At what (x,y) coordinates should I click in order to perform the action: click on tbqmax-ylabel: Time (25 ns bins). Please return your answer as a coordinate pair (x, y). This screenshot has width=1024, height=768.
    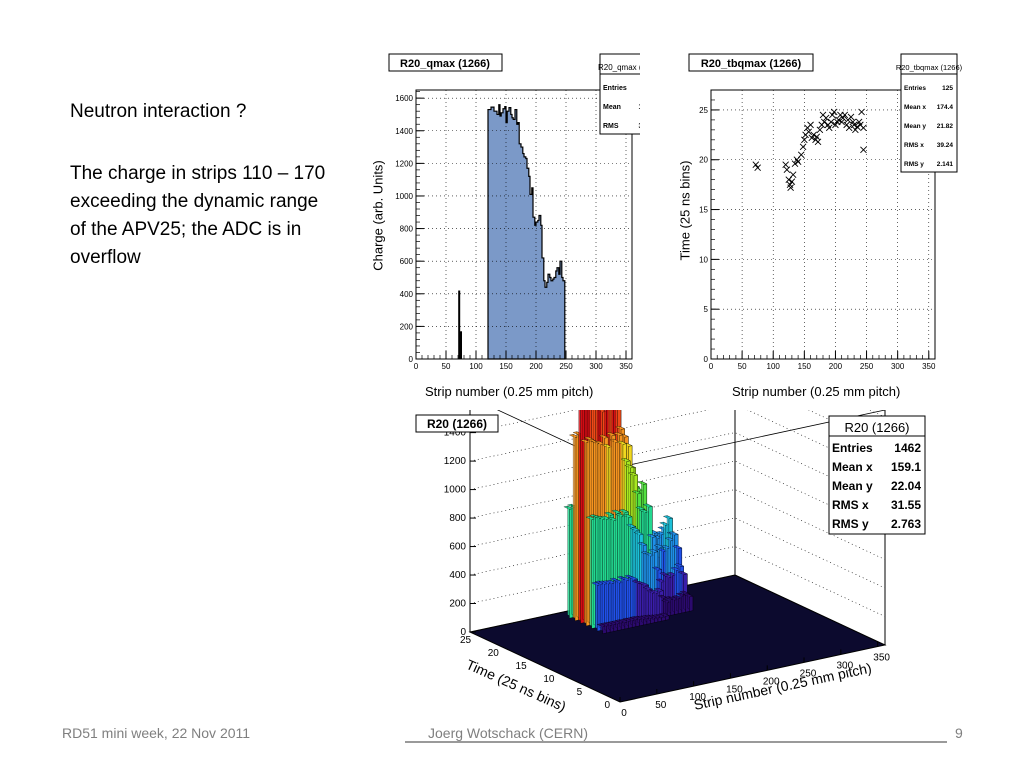
    Looking at the image, I should click on (685, 210).